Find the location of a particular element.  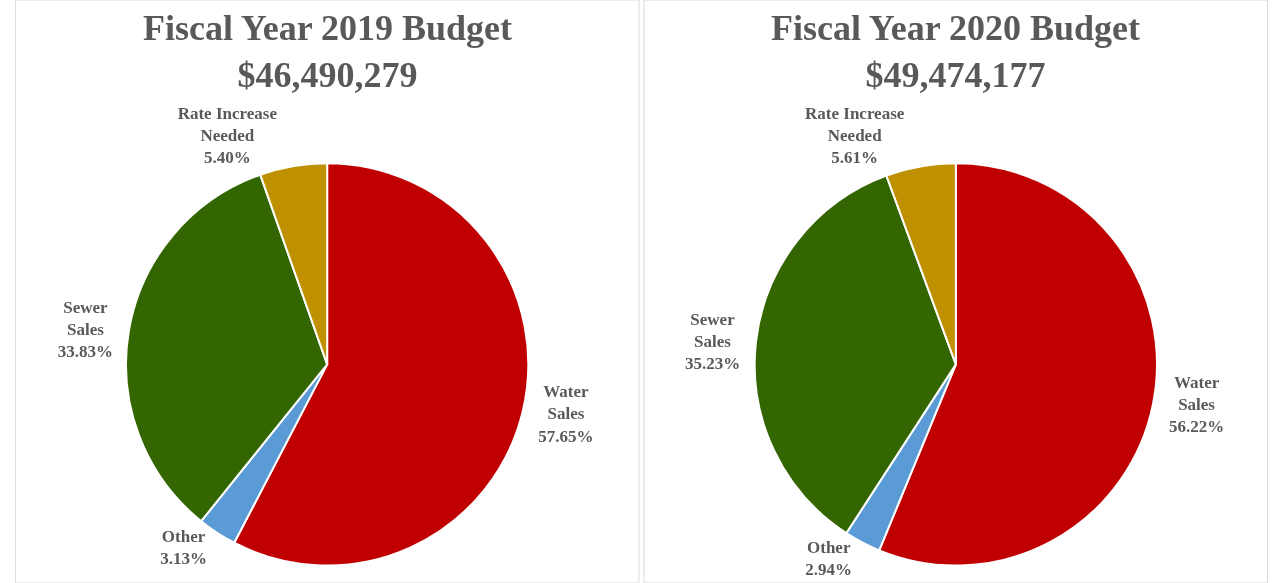

data-label: 3.13% is located at coordinates (183, 558).